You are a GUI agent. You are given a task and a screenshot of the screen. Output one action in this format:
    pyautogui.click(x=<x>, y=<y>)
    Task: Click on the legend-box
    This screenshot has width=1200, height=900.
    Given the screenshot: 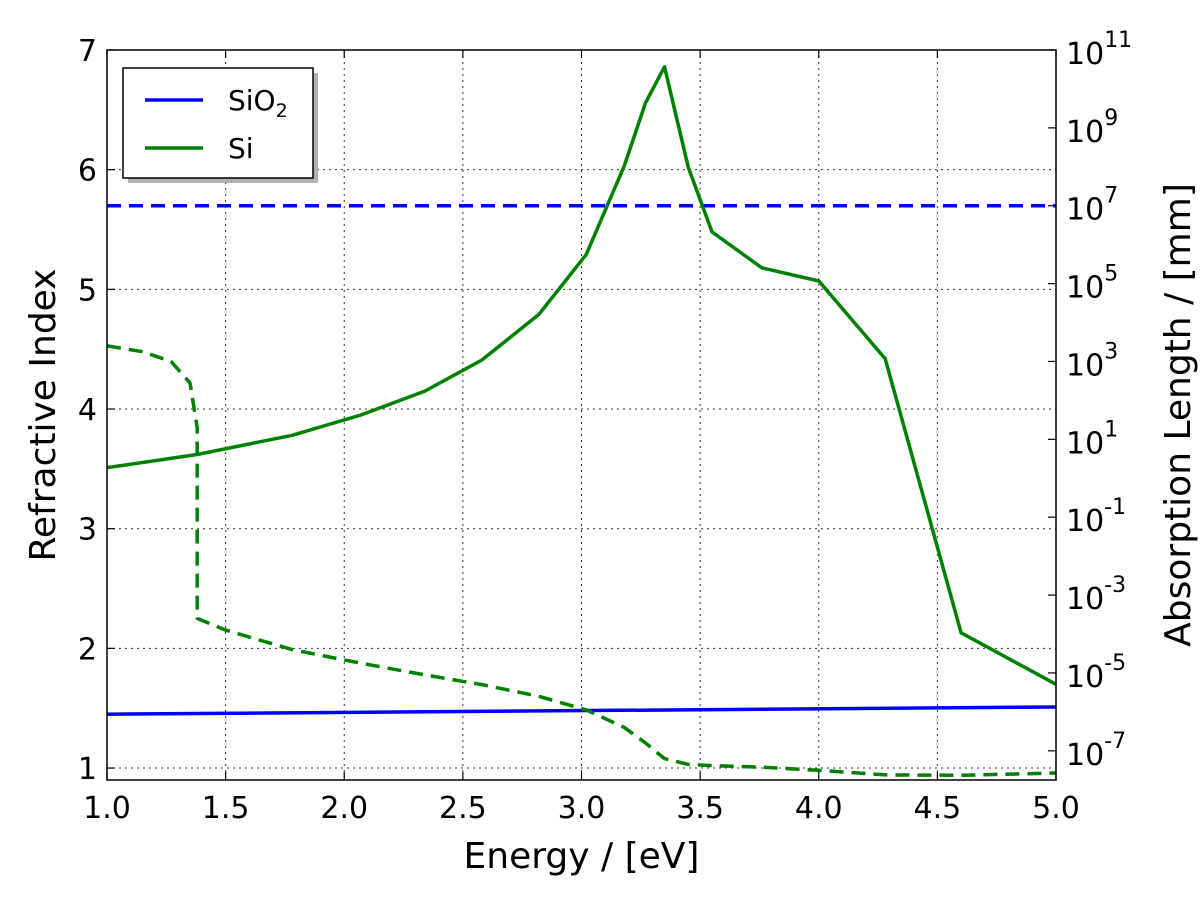 What is the action you would take?
    pyautogui.click(x=218, y=123)
    